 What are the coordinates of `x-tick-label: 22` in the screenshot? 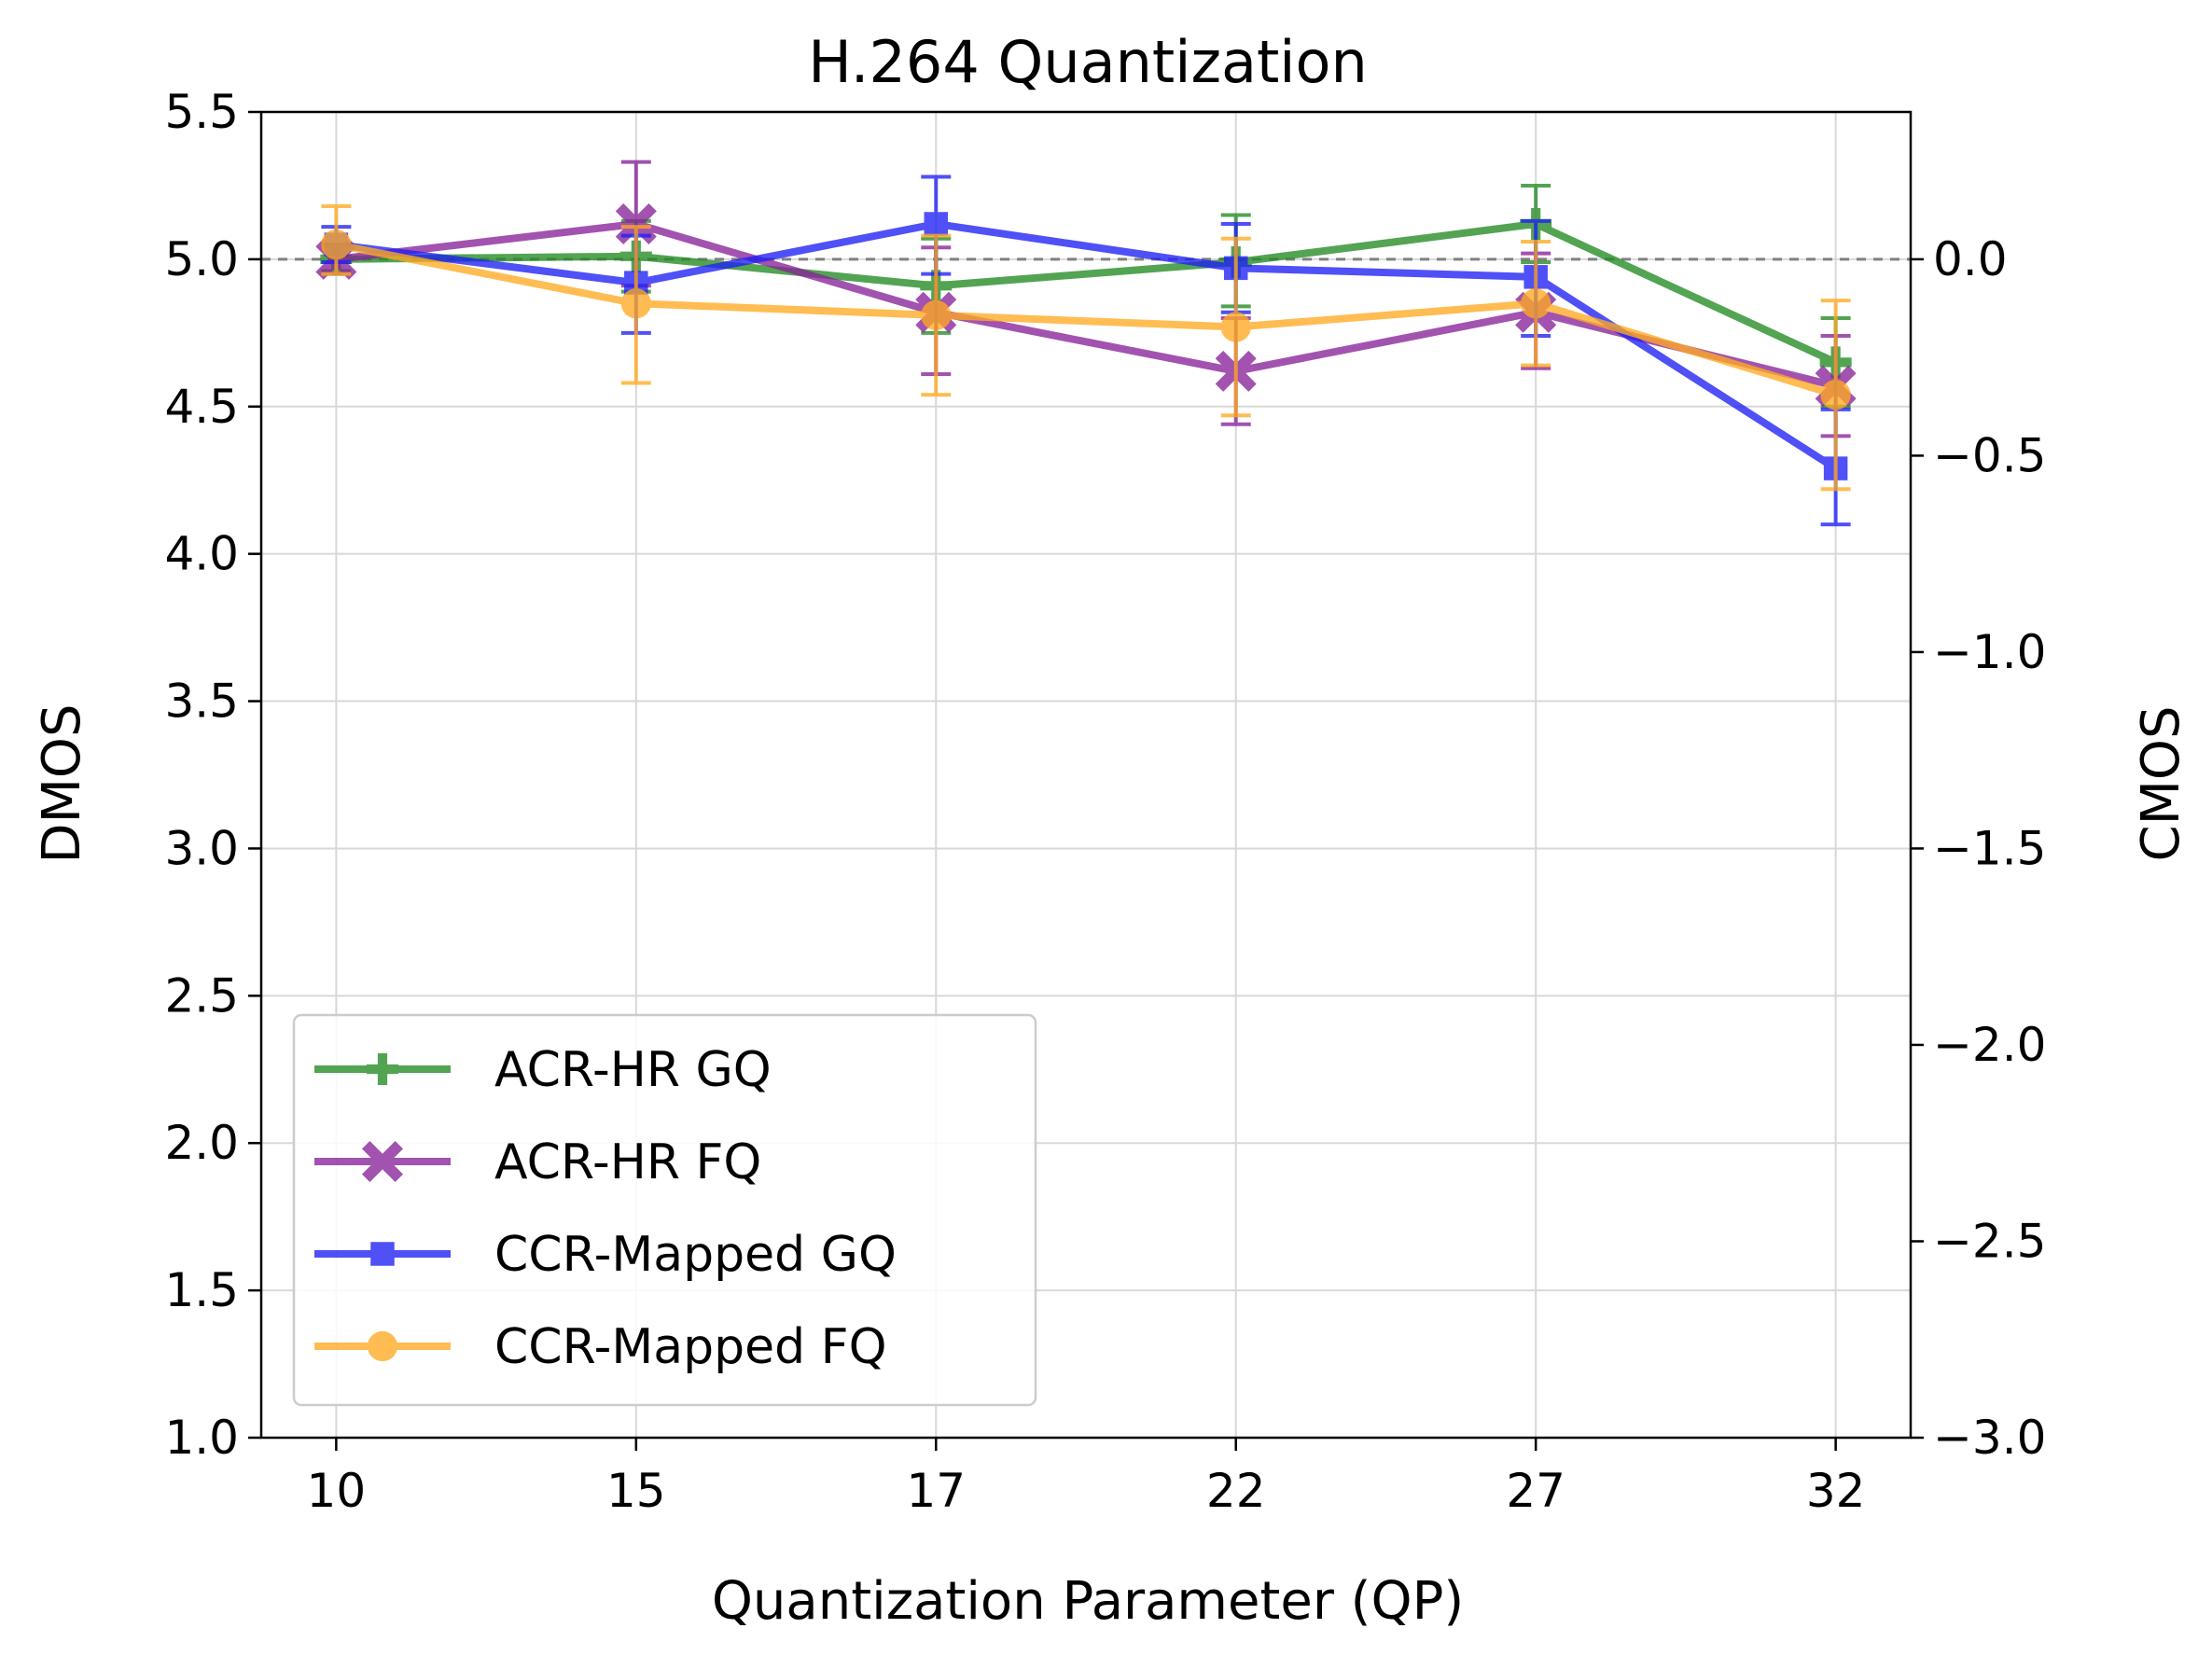 It's located at (1236, 1491).